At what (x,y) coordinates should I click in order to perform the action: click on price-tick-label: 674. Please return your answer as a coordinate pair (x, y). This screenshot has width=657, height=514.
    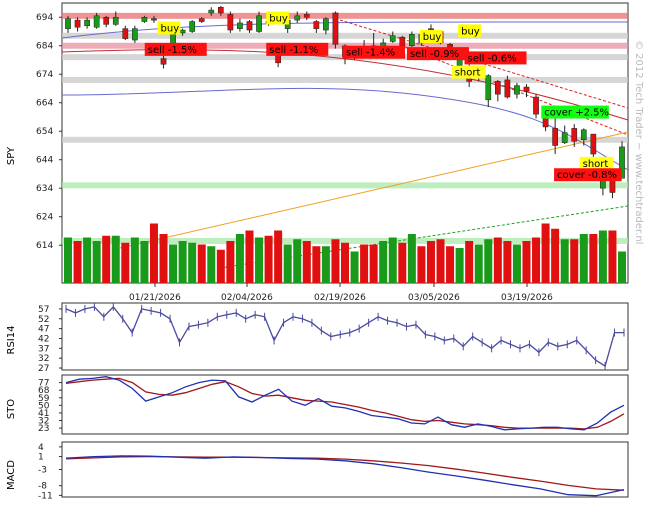
    Looking at the image, I should click on (44, 75).